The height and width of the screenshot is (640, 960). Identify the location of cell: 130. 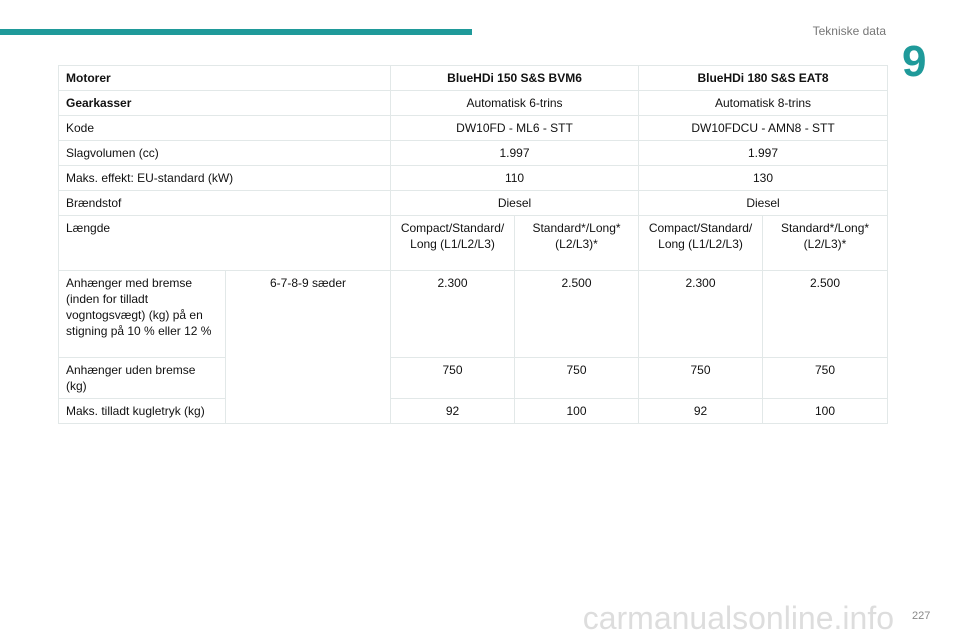
(763, 178).